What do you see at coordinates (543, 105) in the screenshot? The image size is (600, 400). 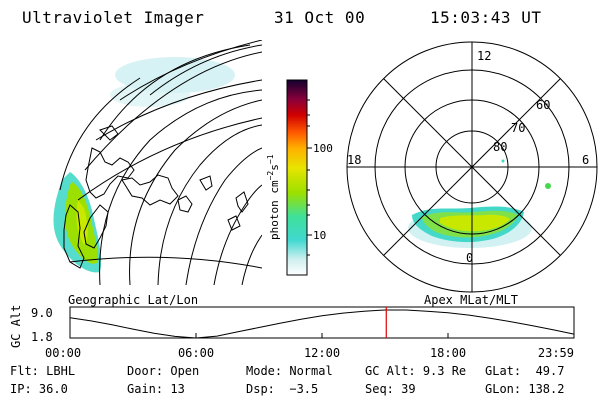 I see `polar-lat-60: 60` at bounding box center [543, 105].